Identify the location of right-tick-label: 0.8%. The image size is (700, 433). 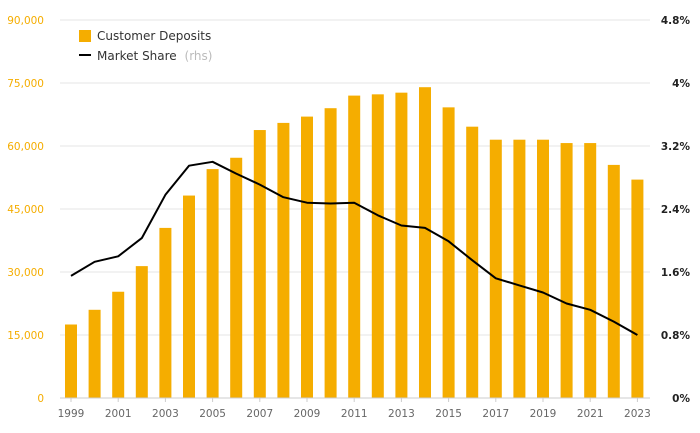
(676, 336).